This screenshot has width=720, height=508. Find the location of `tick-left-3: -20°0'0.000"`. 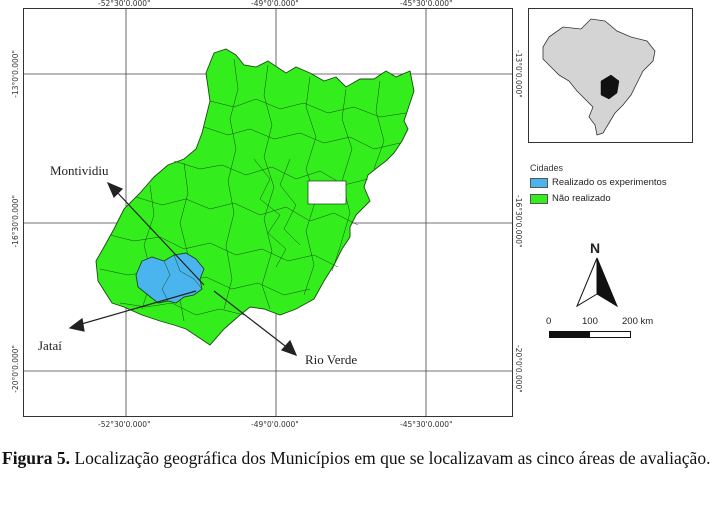

tick-left-3: -20°0'0.000" is located at coordinates (15, 369).